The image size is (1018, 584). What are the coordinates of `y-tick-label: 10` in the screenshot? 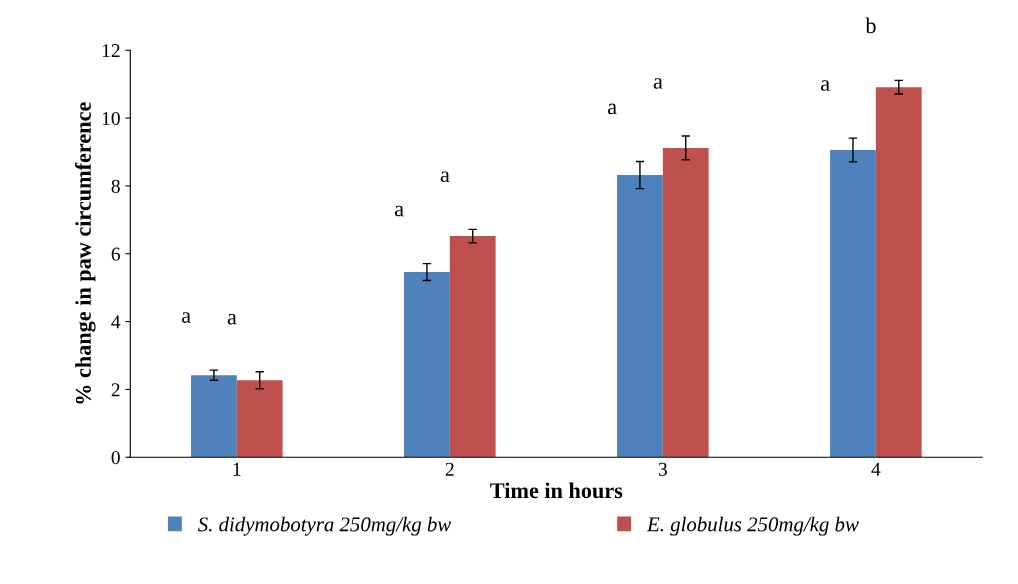 It's located at (111, 118).